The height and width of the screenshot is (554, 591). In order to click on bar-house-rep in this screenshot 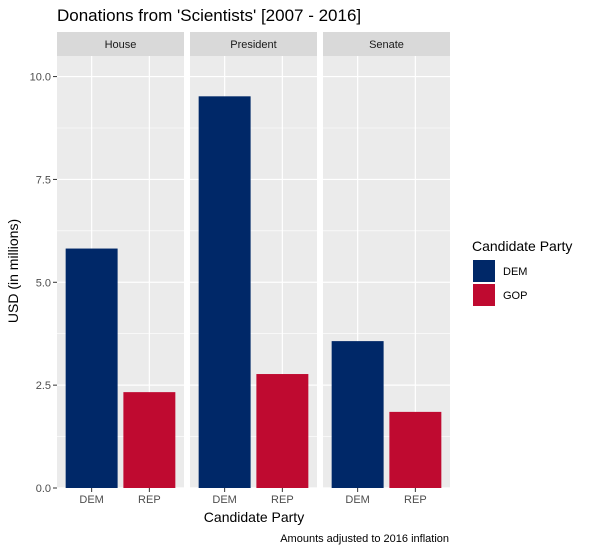, I will do `click(149, 440)`.